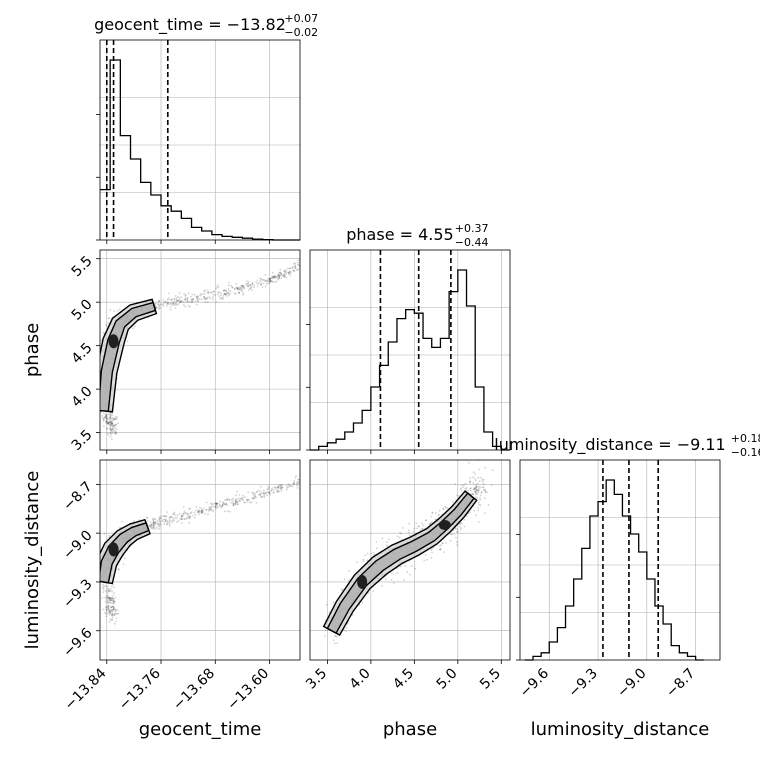 This screenshot has width=760, height=760. I want to click on title-plus: +0.37, so click(472, 228).